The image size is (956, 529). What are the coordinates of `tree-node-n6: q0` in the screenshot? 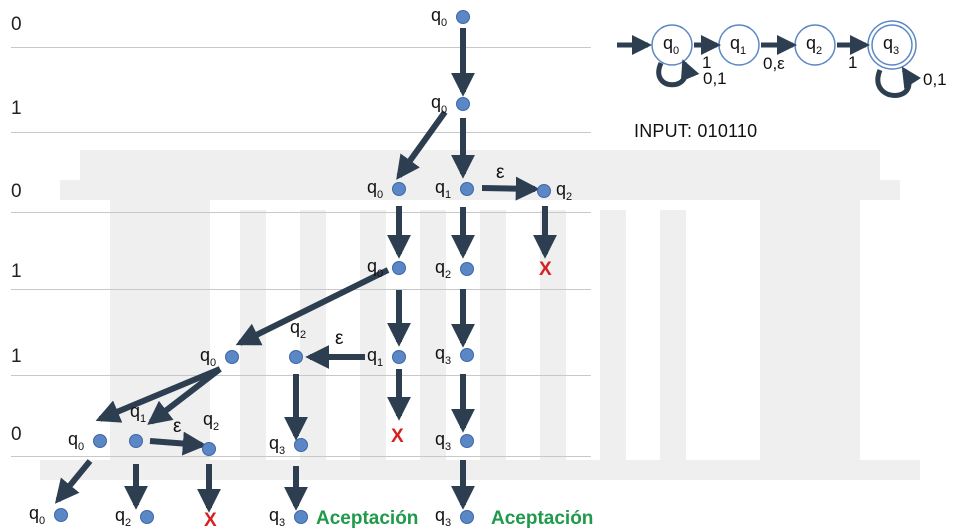 It's located at (386, 268).